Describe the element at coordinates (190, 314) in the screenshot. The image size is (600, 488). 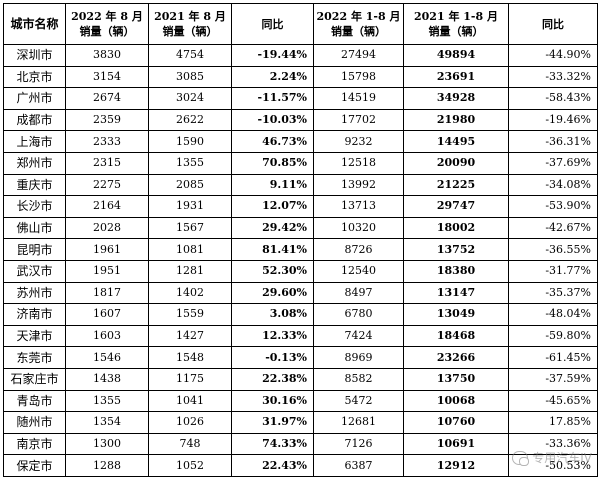
I see `cell-aug2021: 1559` at that location.